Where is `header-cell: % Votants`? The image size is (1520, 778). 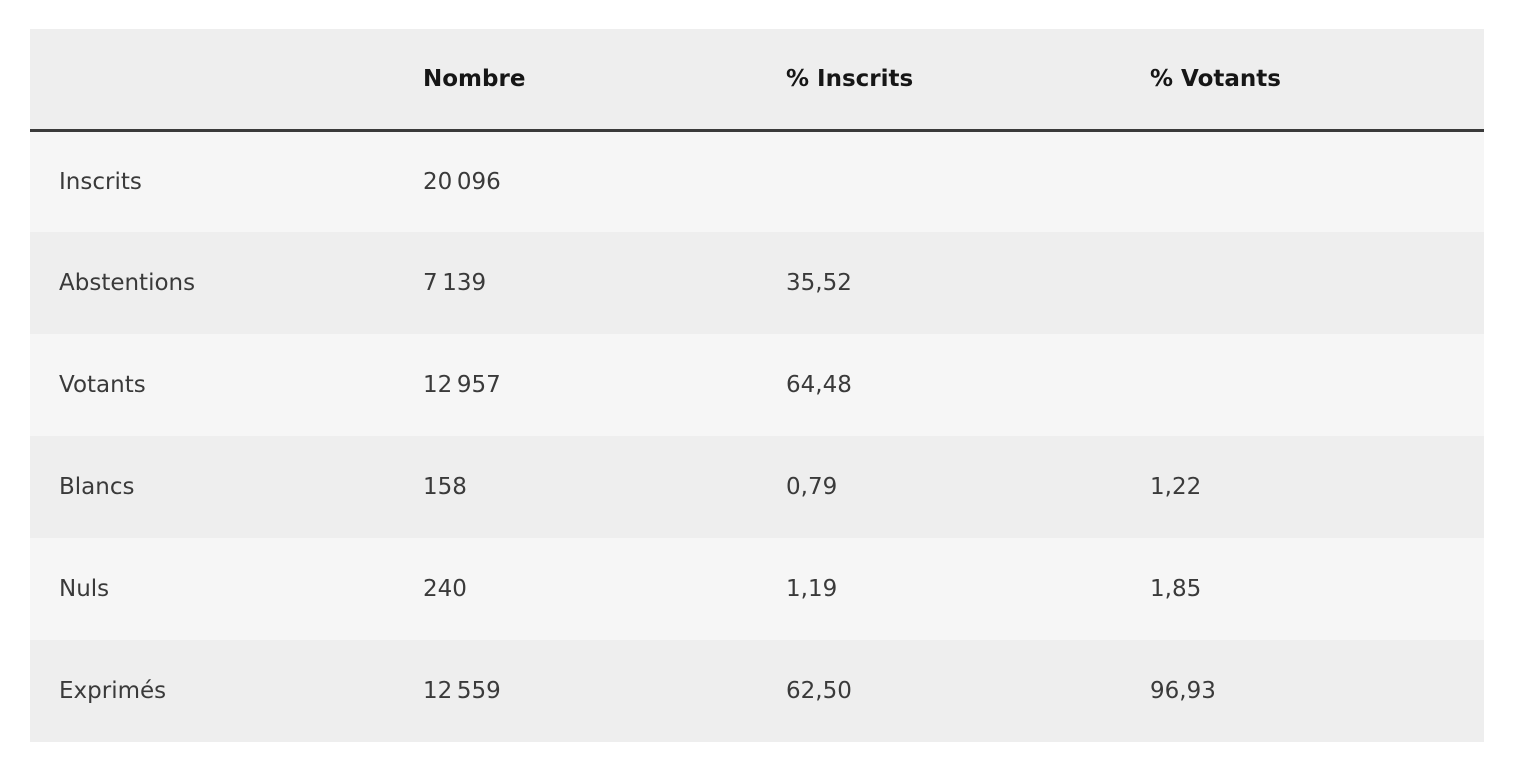
header-cell: % Votants is located at coordinates (1302, 80).